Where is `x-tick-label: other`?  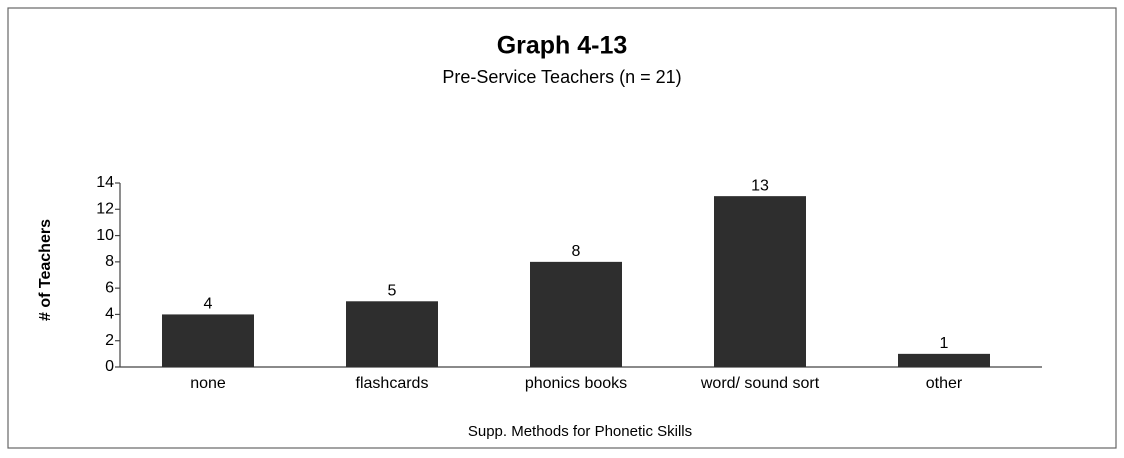 x-tick-label: other is located at coordinates (944, 383).